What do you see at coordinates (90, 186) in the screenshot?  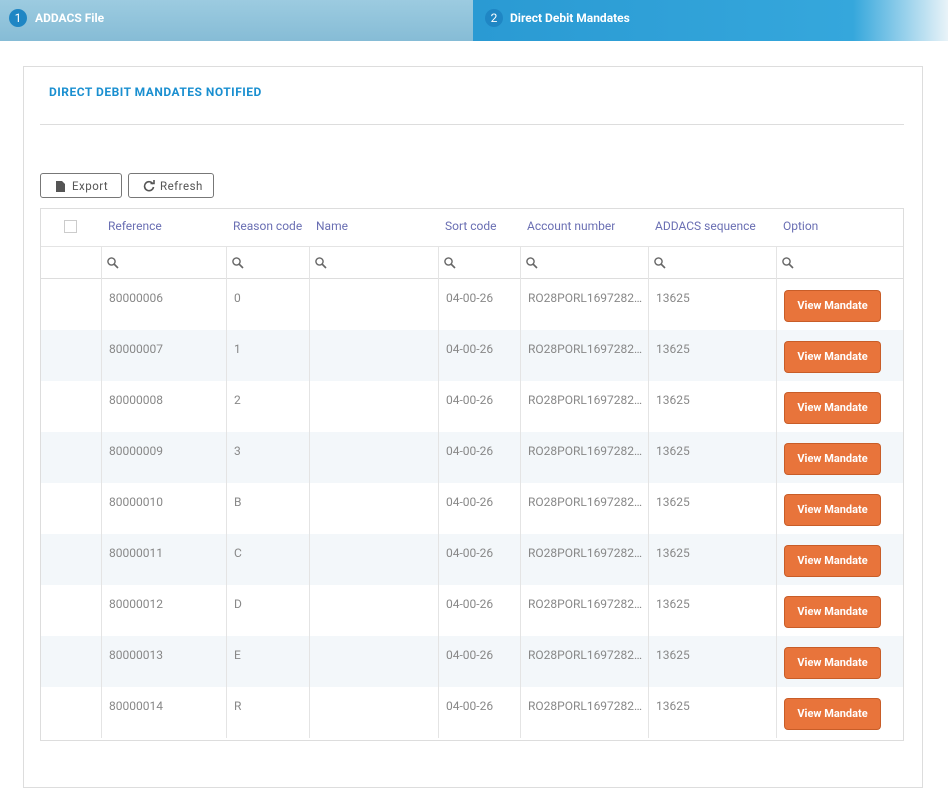 I see `button-label: Export` at bounding box center [90, 186].